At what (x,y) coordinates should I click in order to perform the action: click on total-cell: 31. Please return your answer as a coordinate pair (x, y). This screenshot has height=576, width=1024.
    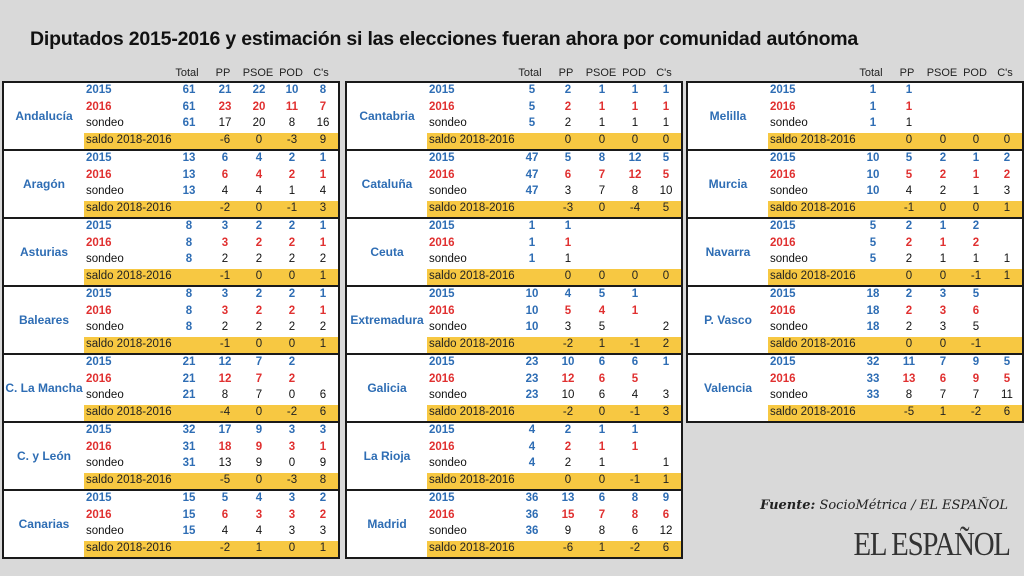
    Looking at the image, I should click on (189, 446).